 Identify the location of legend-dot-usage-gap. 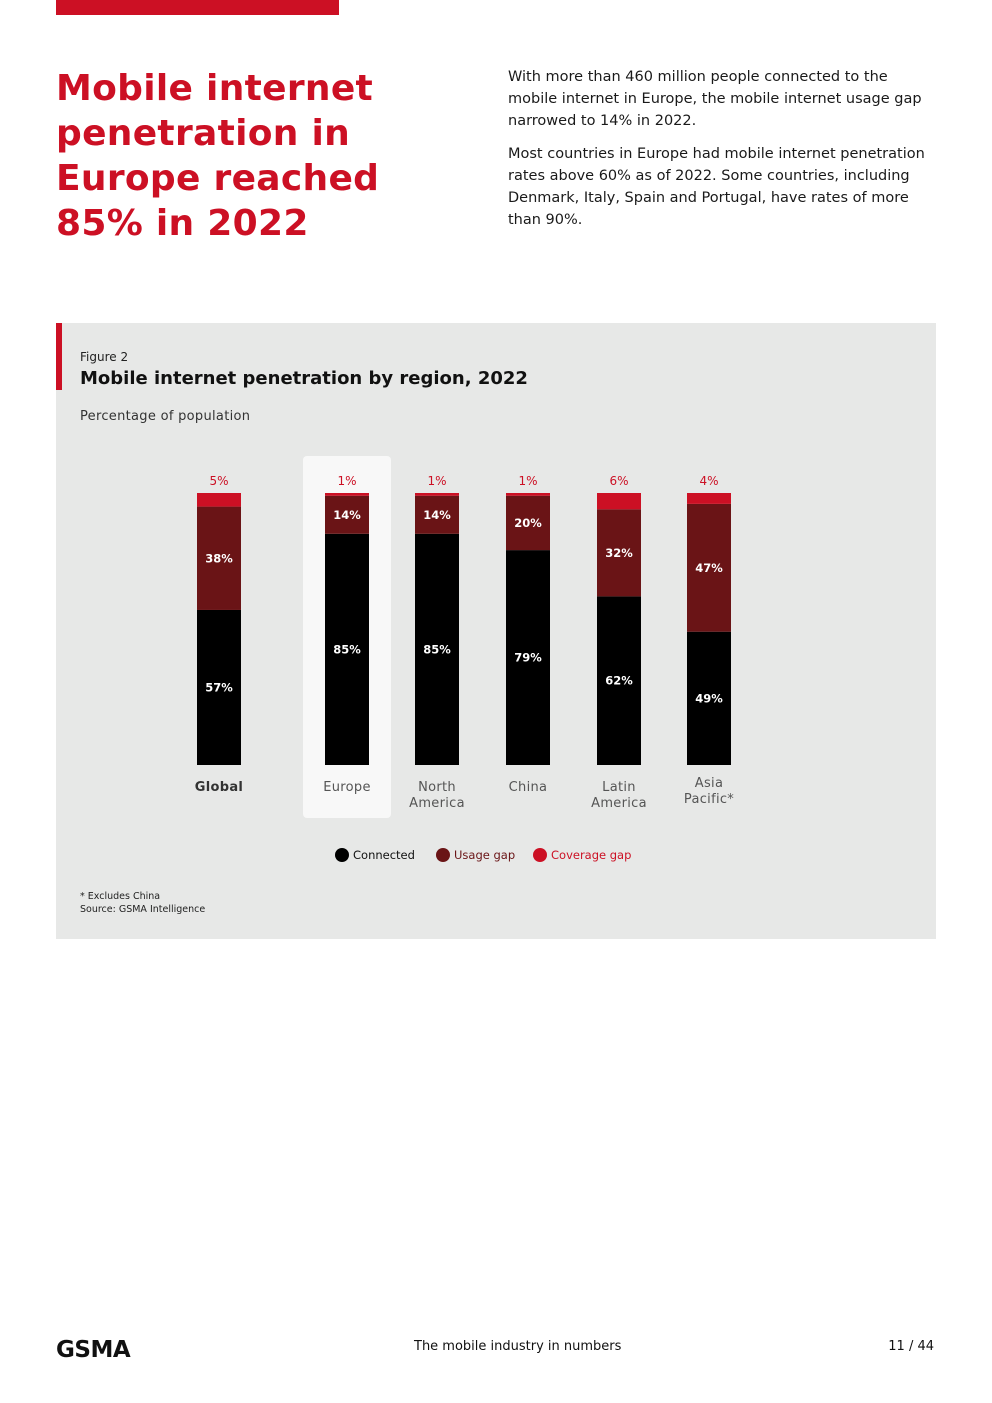
(443, 855).